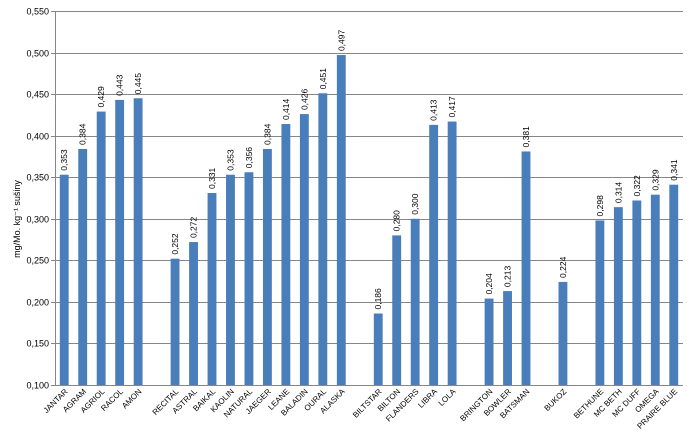  I want to click on y-tick-label: 0,250, so click(37, 261).